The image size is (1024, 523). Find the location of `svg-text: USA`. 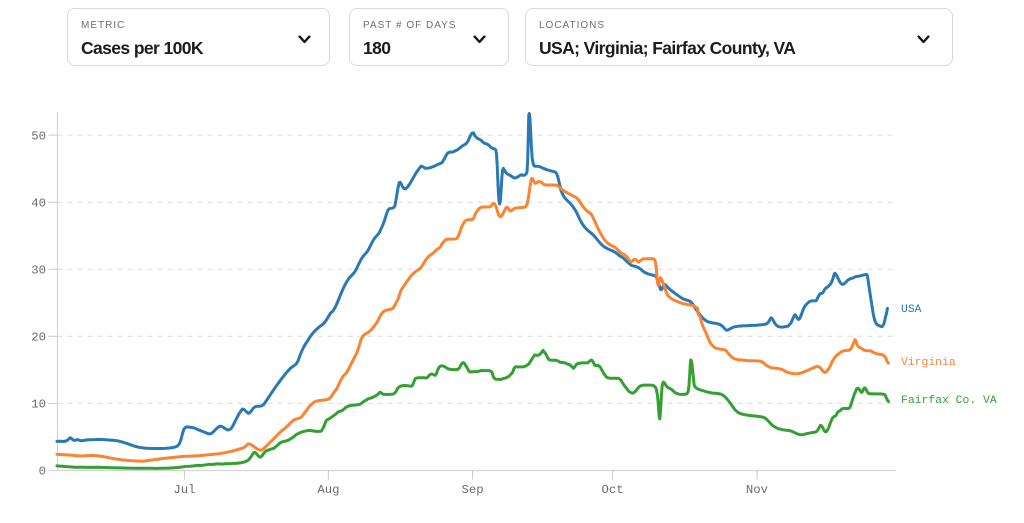

svg-text: USA is located at coordinates (911, 310).